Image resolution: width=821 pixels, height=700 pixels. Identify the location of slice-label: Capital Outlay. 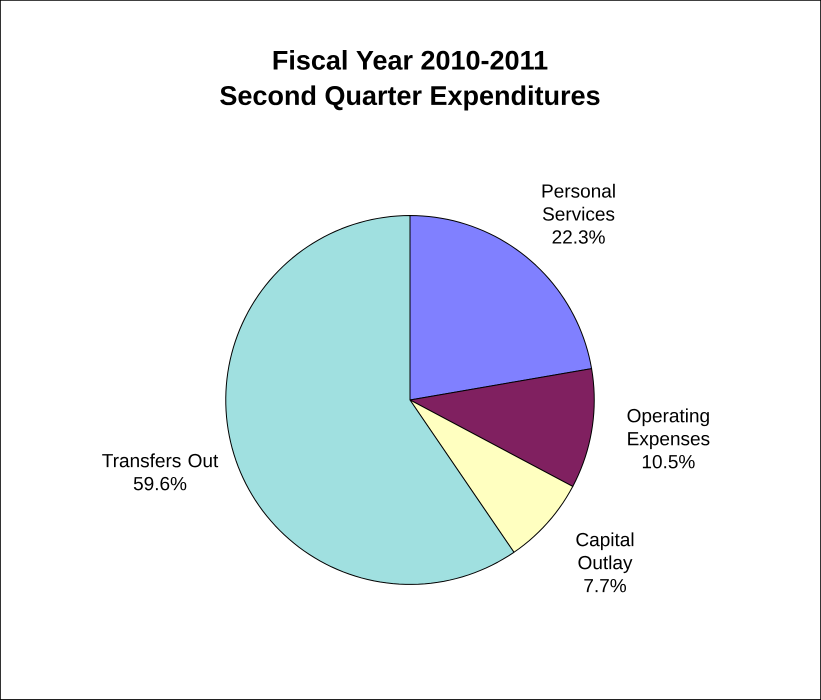
(605, 553).